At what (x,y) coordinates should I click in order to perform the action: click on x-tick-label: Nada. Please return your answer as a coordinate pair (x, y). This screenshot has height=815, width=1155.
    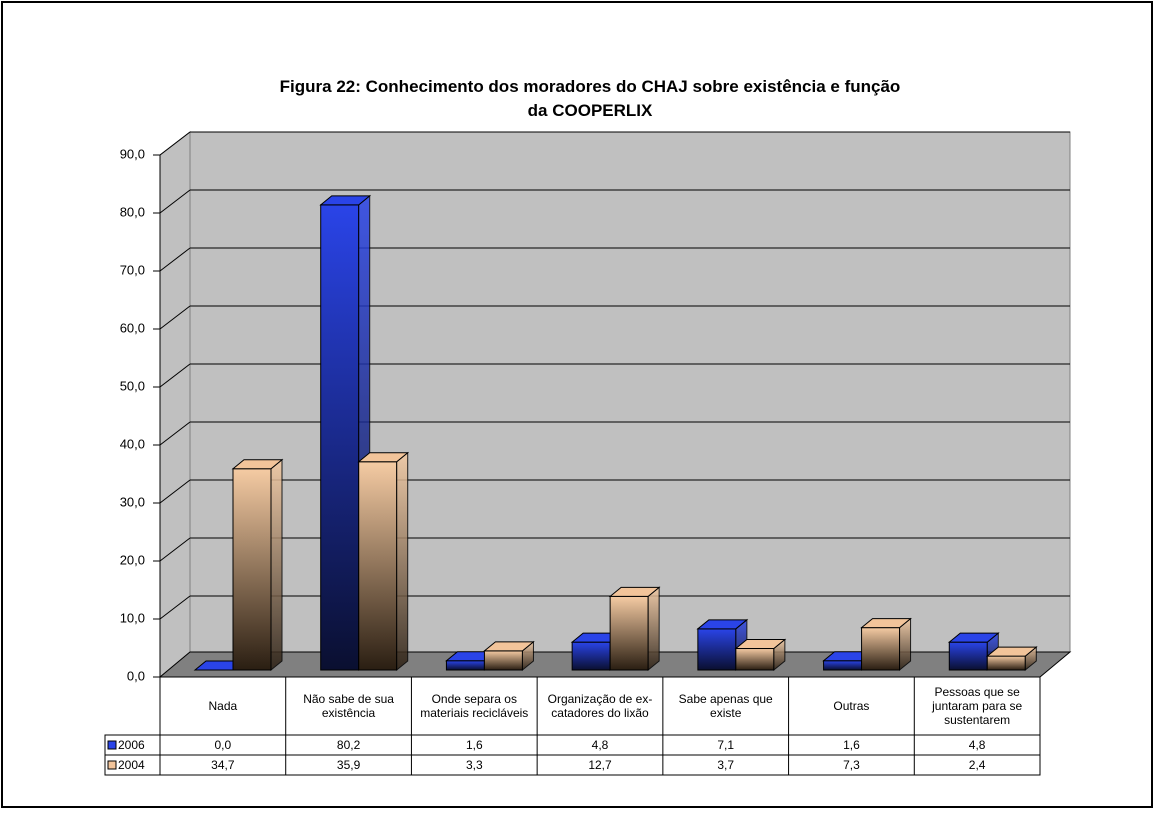
    Looking at the image, I should click on (223, 706).